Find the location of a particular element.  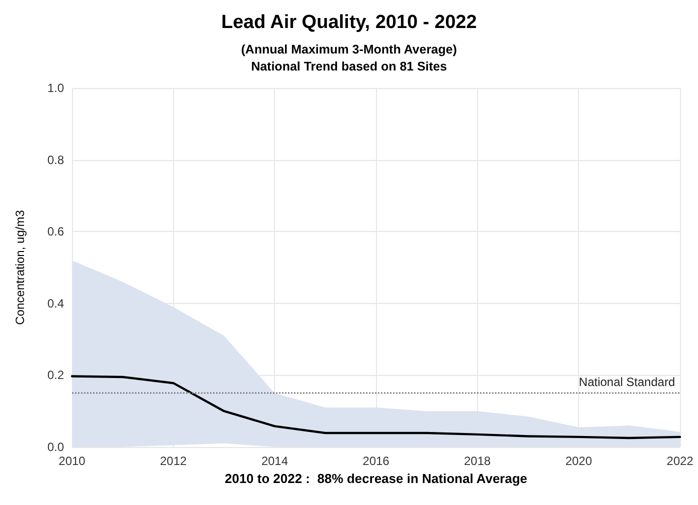

x-tick-label: 2010 is located at coordinates (72, 461).